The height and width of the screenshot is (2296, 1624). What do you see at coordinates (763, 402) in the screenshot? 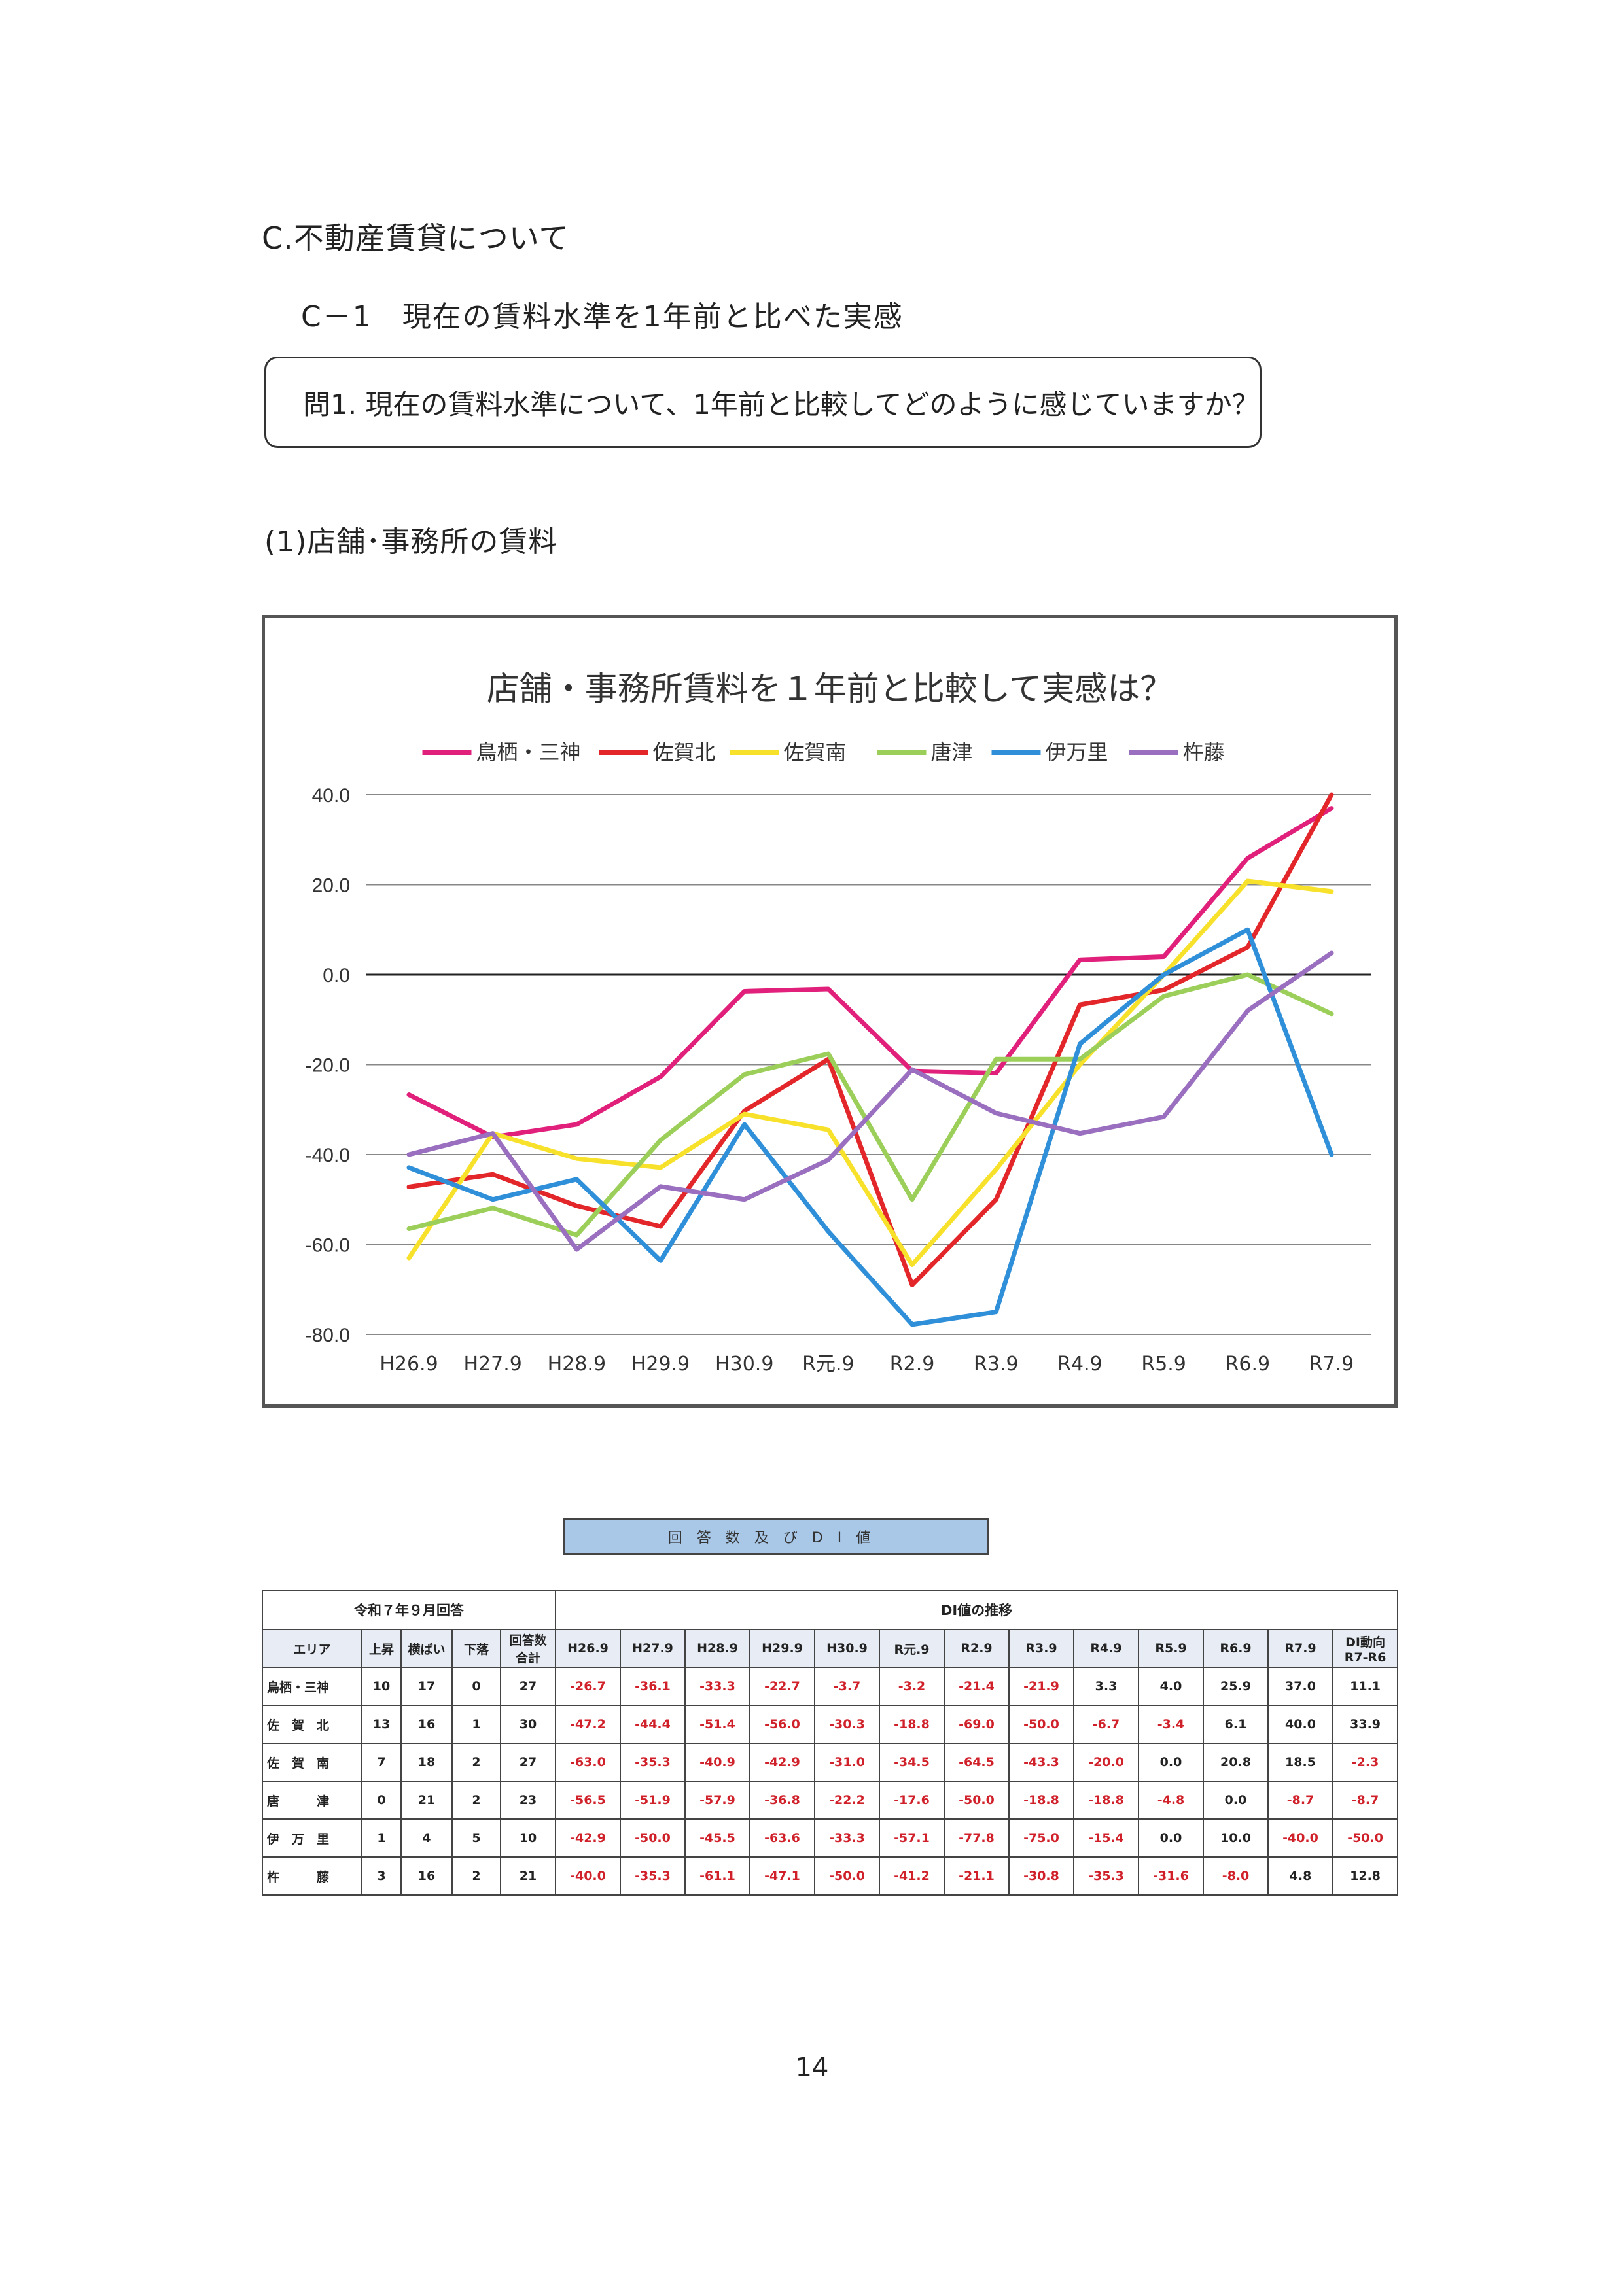
I see `question-box: 問1. 現在の賃料水準について、1年前と比較してどのように感じていますか？` at bounding box center [763, 402].